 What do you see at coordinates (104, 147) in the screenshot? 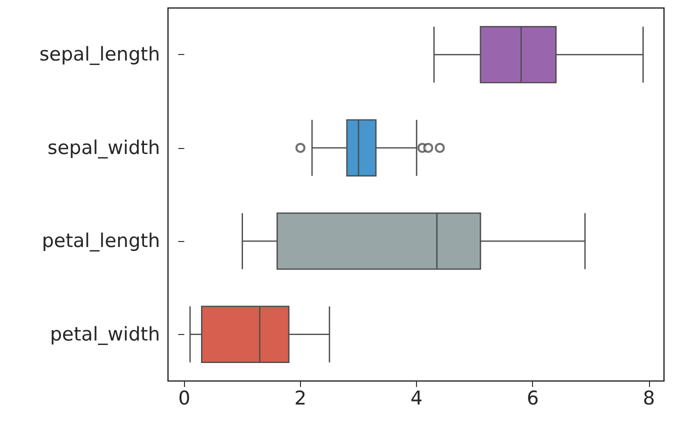
I see `y-tick-label: sepal_width` at bounding box center [104, 147].